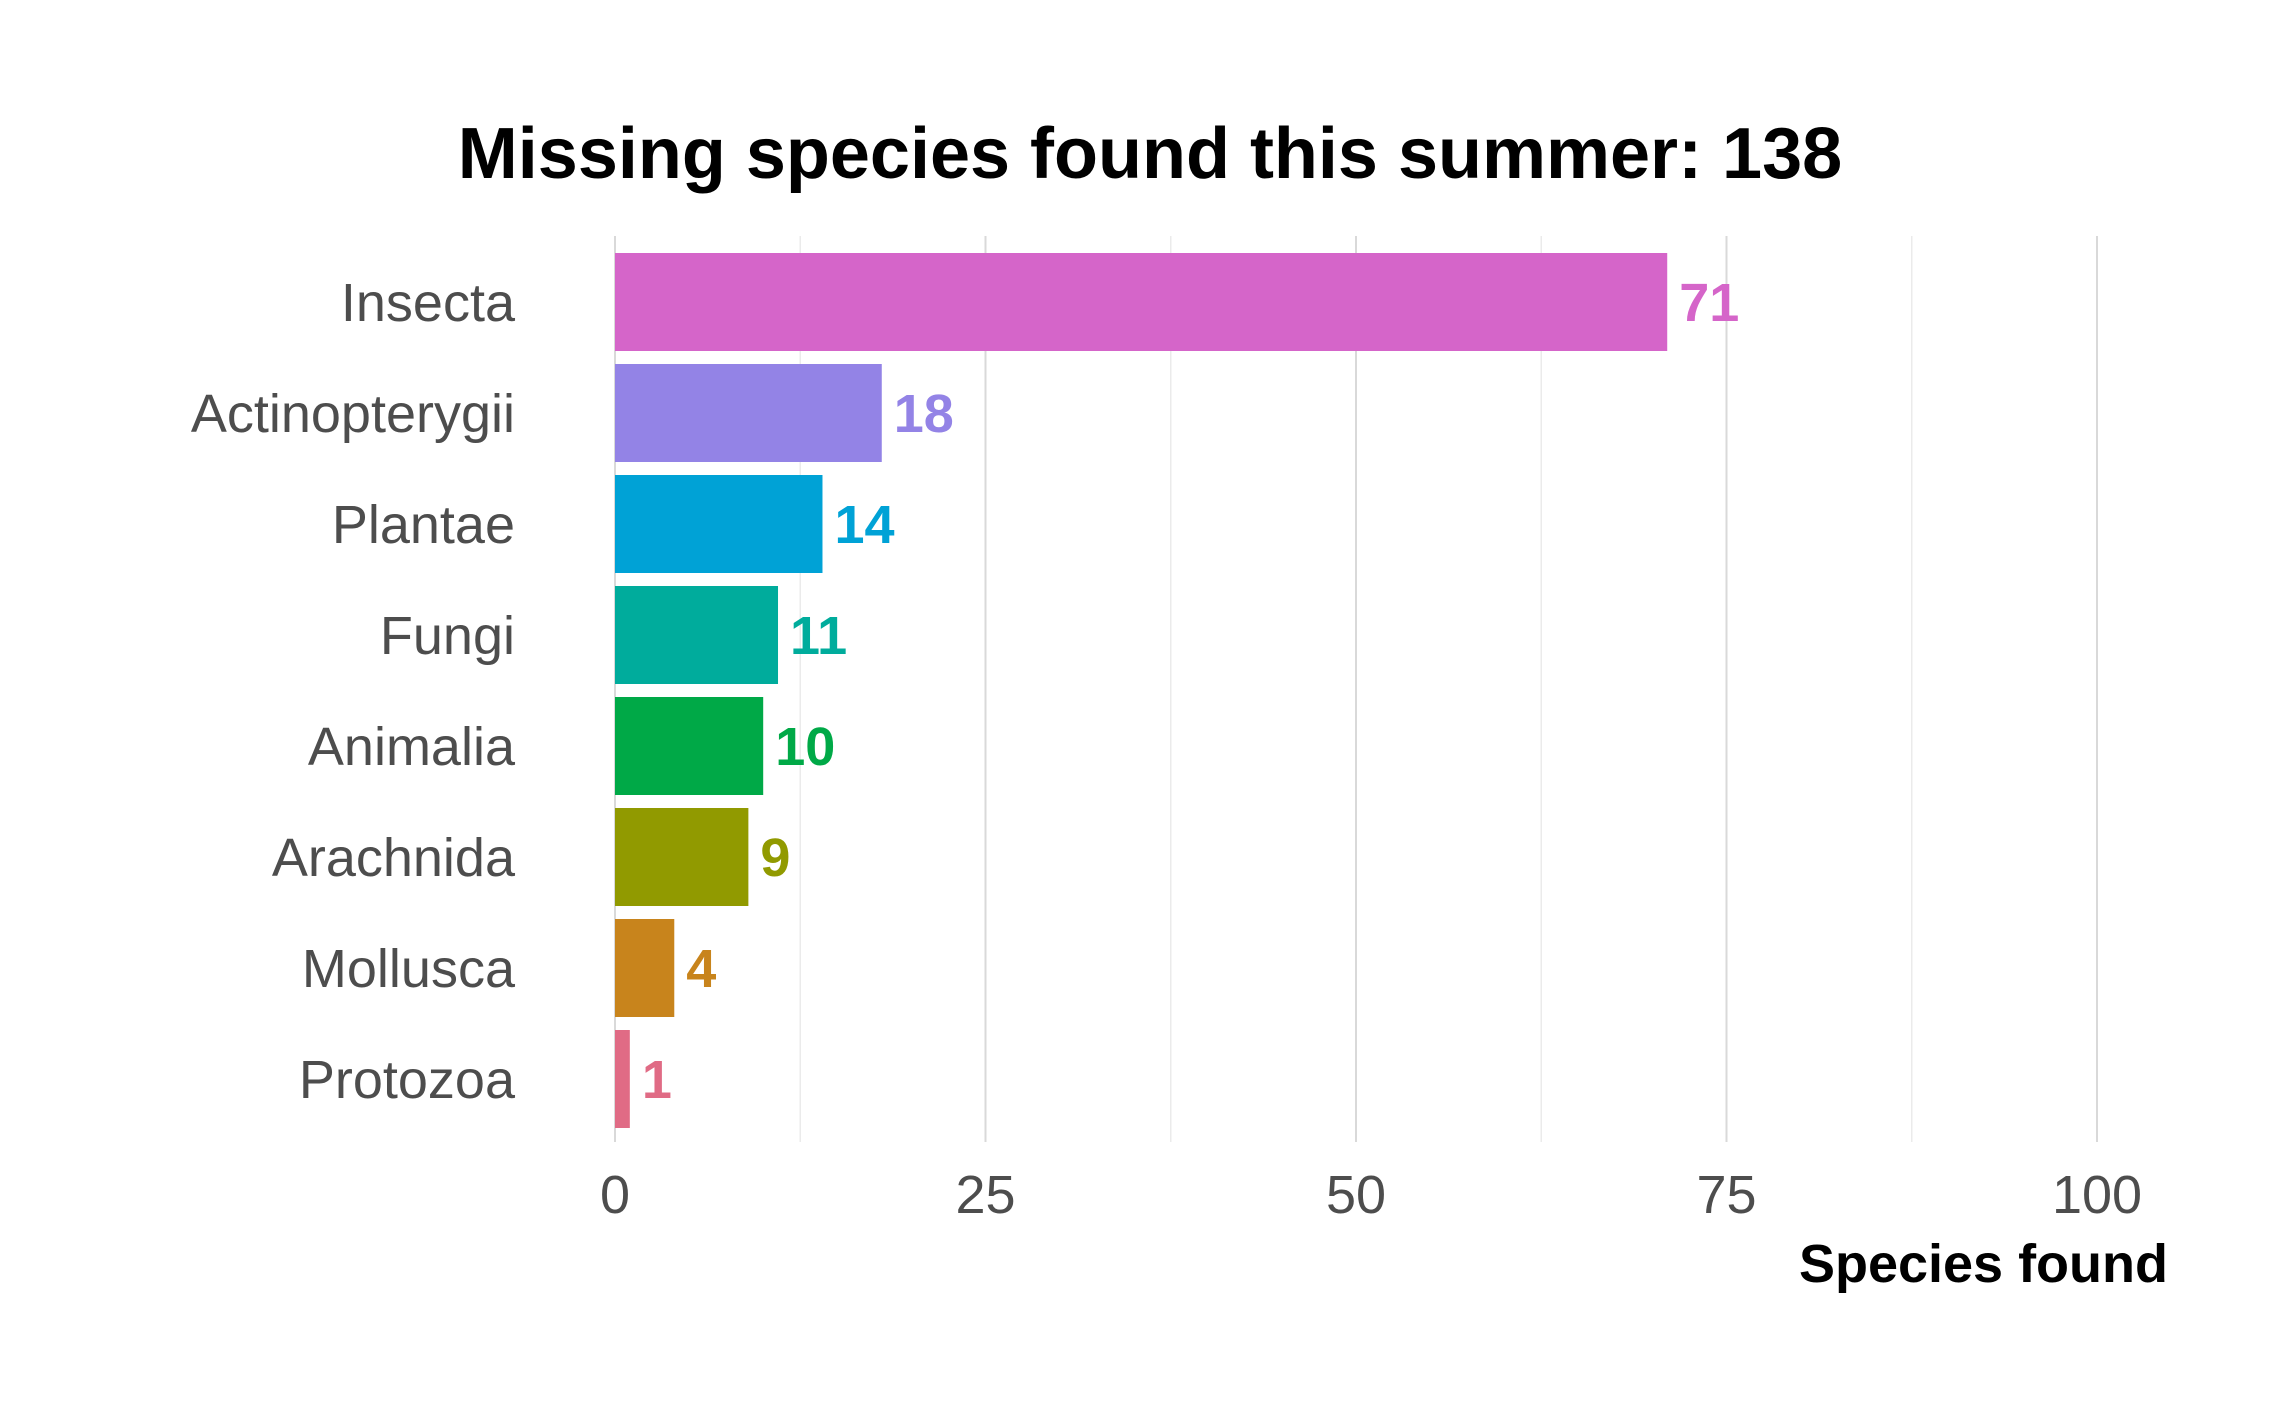 This screenshot has height=1413, width=2283. I want to click on x-axis-title: Species found, so click(1983, 1264).